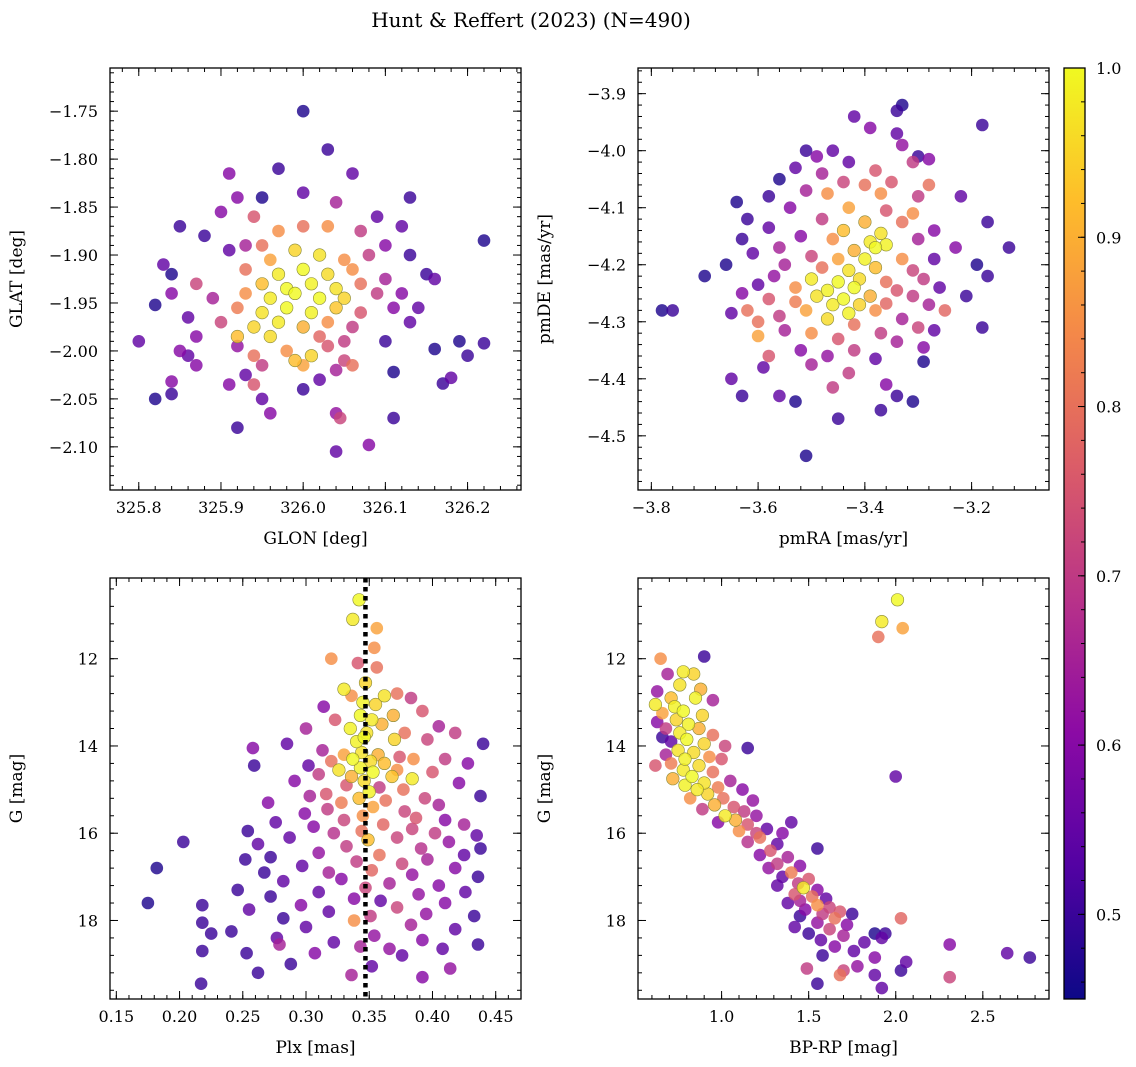  What do you see at coordinates (835, 280) in the screenshot?
I see `points-pmRA-pmDE` at bounding box center [835, 280].